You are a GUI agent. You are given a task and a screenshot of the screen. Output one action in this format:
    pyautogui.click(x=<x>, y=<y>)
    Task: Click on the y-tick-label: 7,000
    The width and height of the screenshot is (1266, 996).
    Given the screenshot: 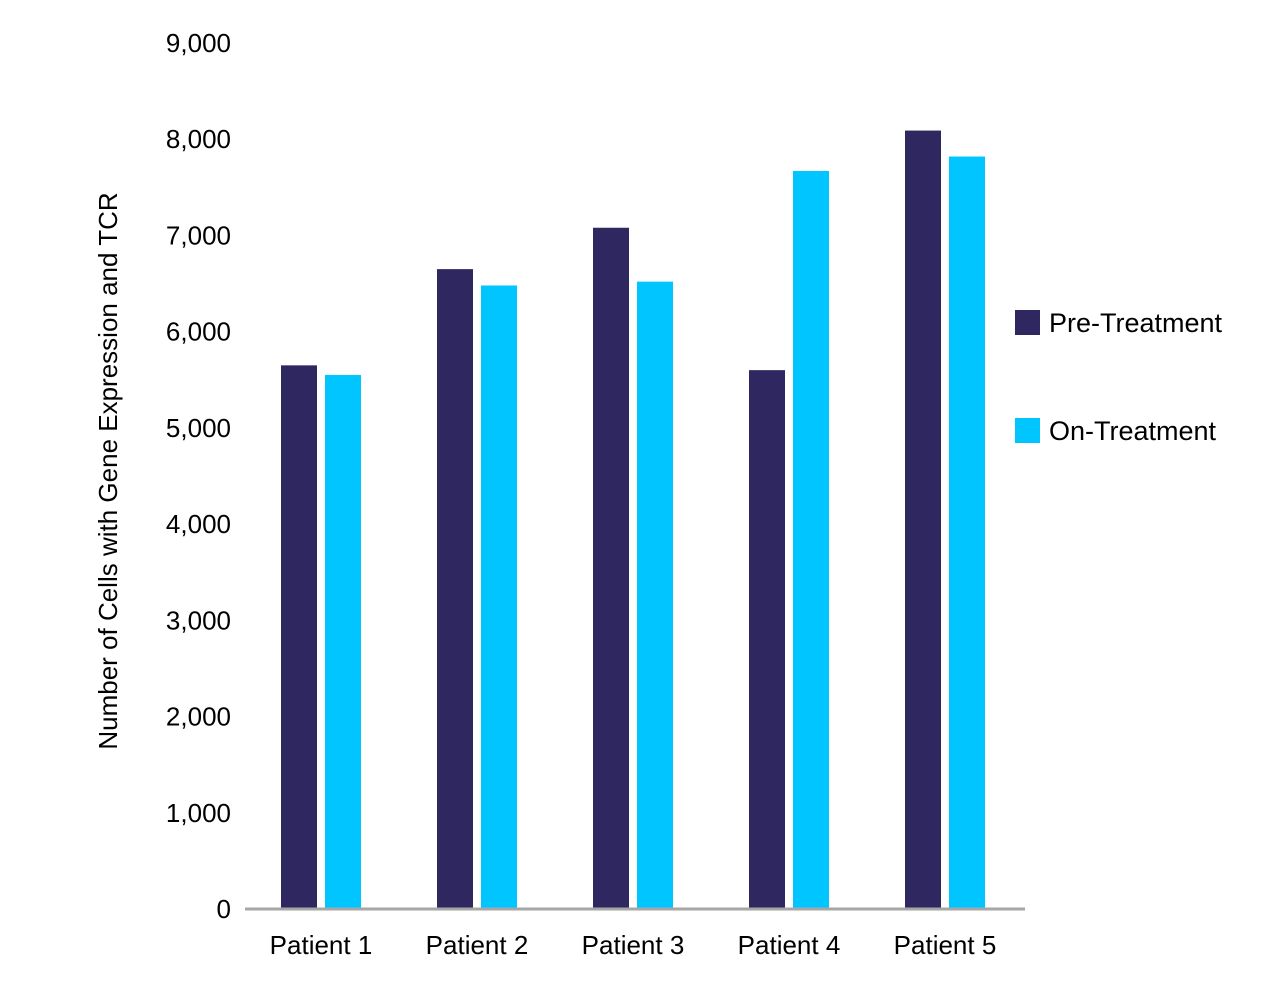 What is the action you would take?
    pyautogui.click(x=198, y=235)
    